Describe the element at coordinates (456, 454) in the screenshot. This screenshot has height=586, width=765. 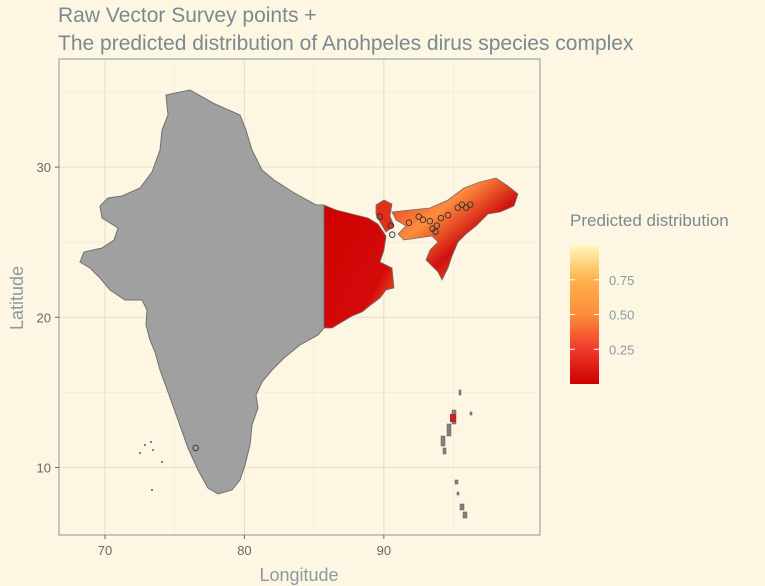
I see `andaman-nicobar-islands` at that location.